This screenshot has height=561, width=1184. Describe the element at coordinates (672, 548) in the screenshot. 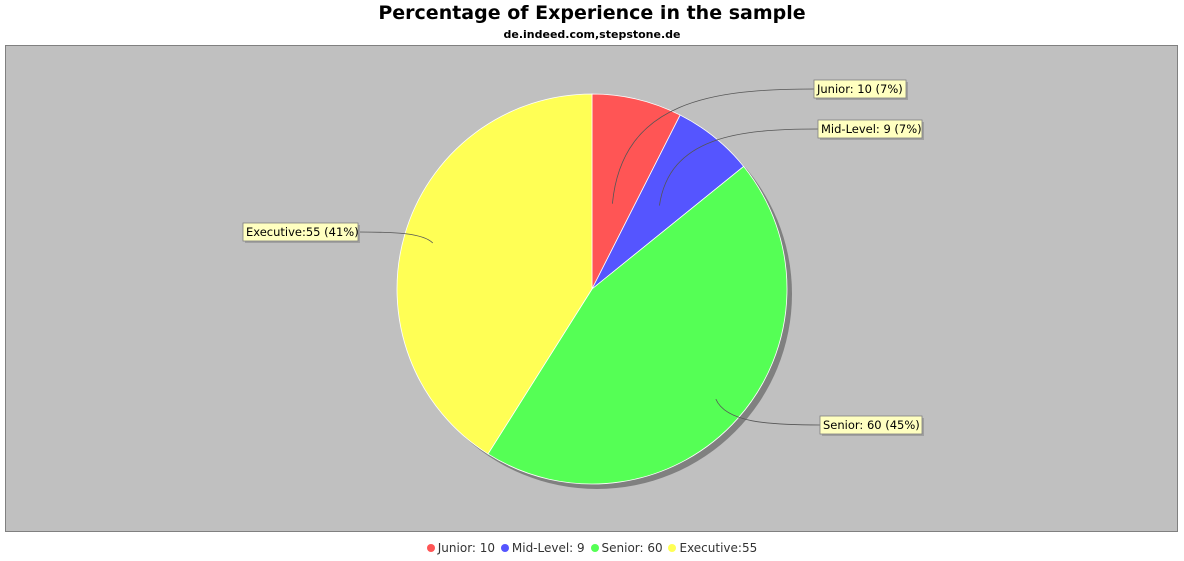

I see `legend-swatch-executive` at that location.